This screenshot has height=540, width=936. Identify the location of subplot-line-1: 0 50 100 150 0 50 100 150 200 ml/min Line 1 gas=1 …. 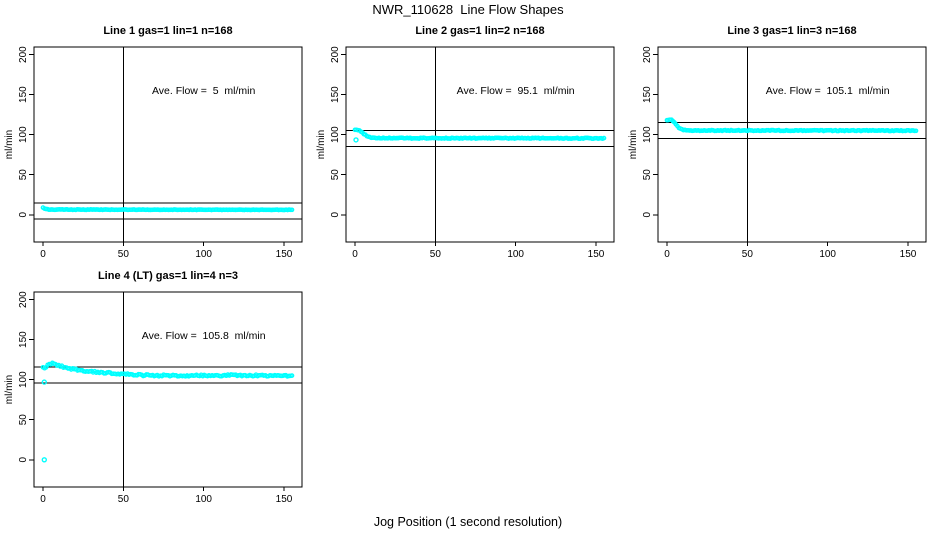
(153, 142).